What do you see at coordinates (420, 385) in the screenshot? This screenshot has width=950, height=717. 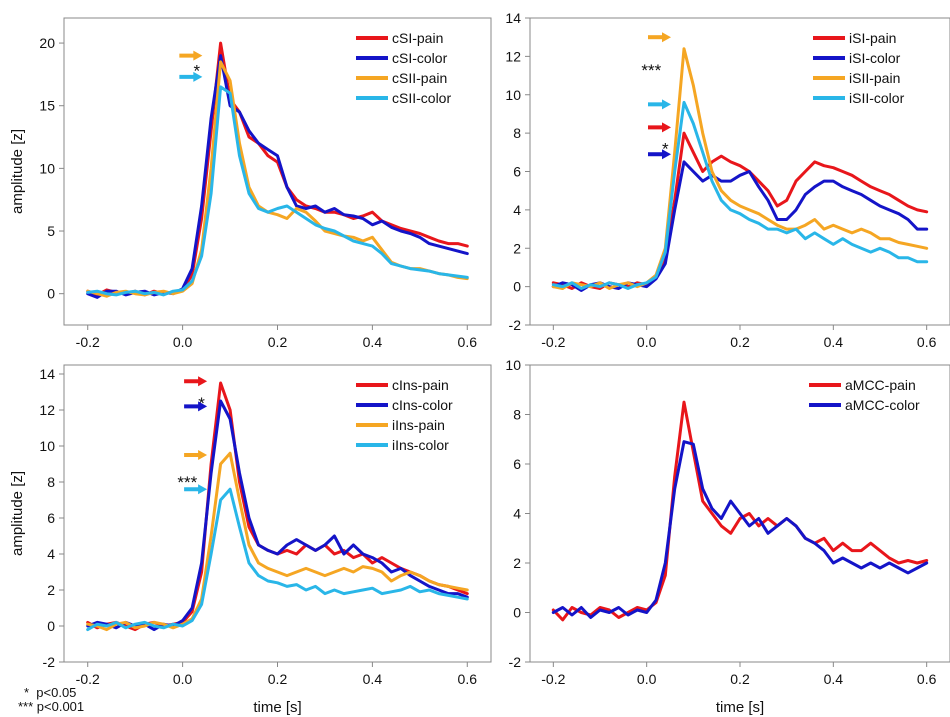 I see `legend-label: cIns-pain` at bounding box center [420, 385].